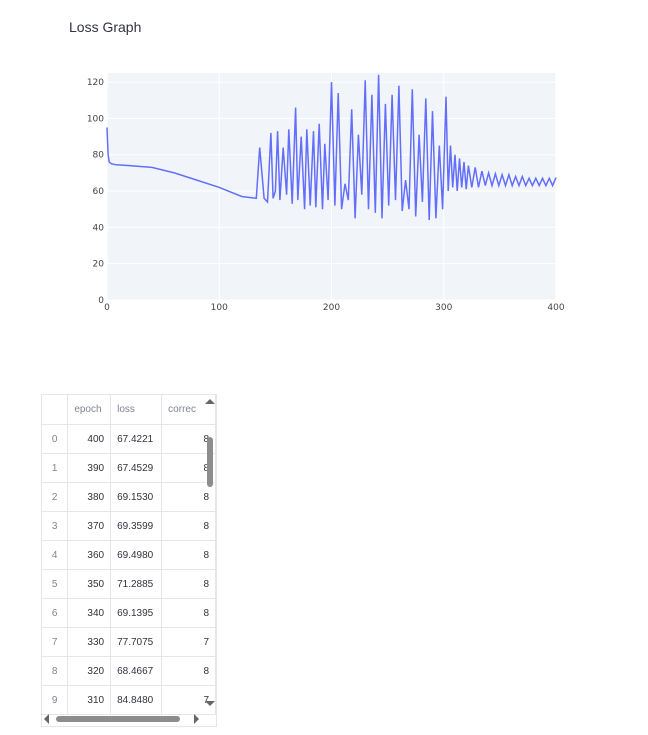 This screenshot has height=735, width=648. What do you see at coordinates (105, 27) in the screenshot?
I see `page-title: Loss Graph` at bounding box center [105, 27].